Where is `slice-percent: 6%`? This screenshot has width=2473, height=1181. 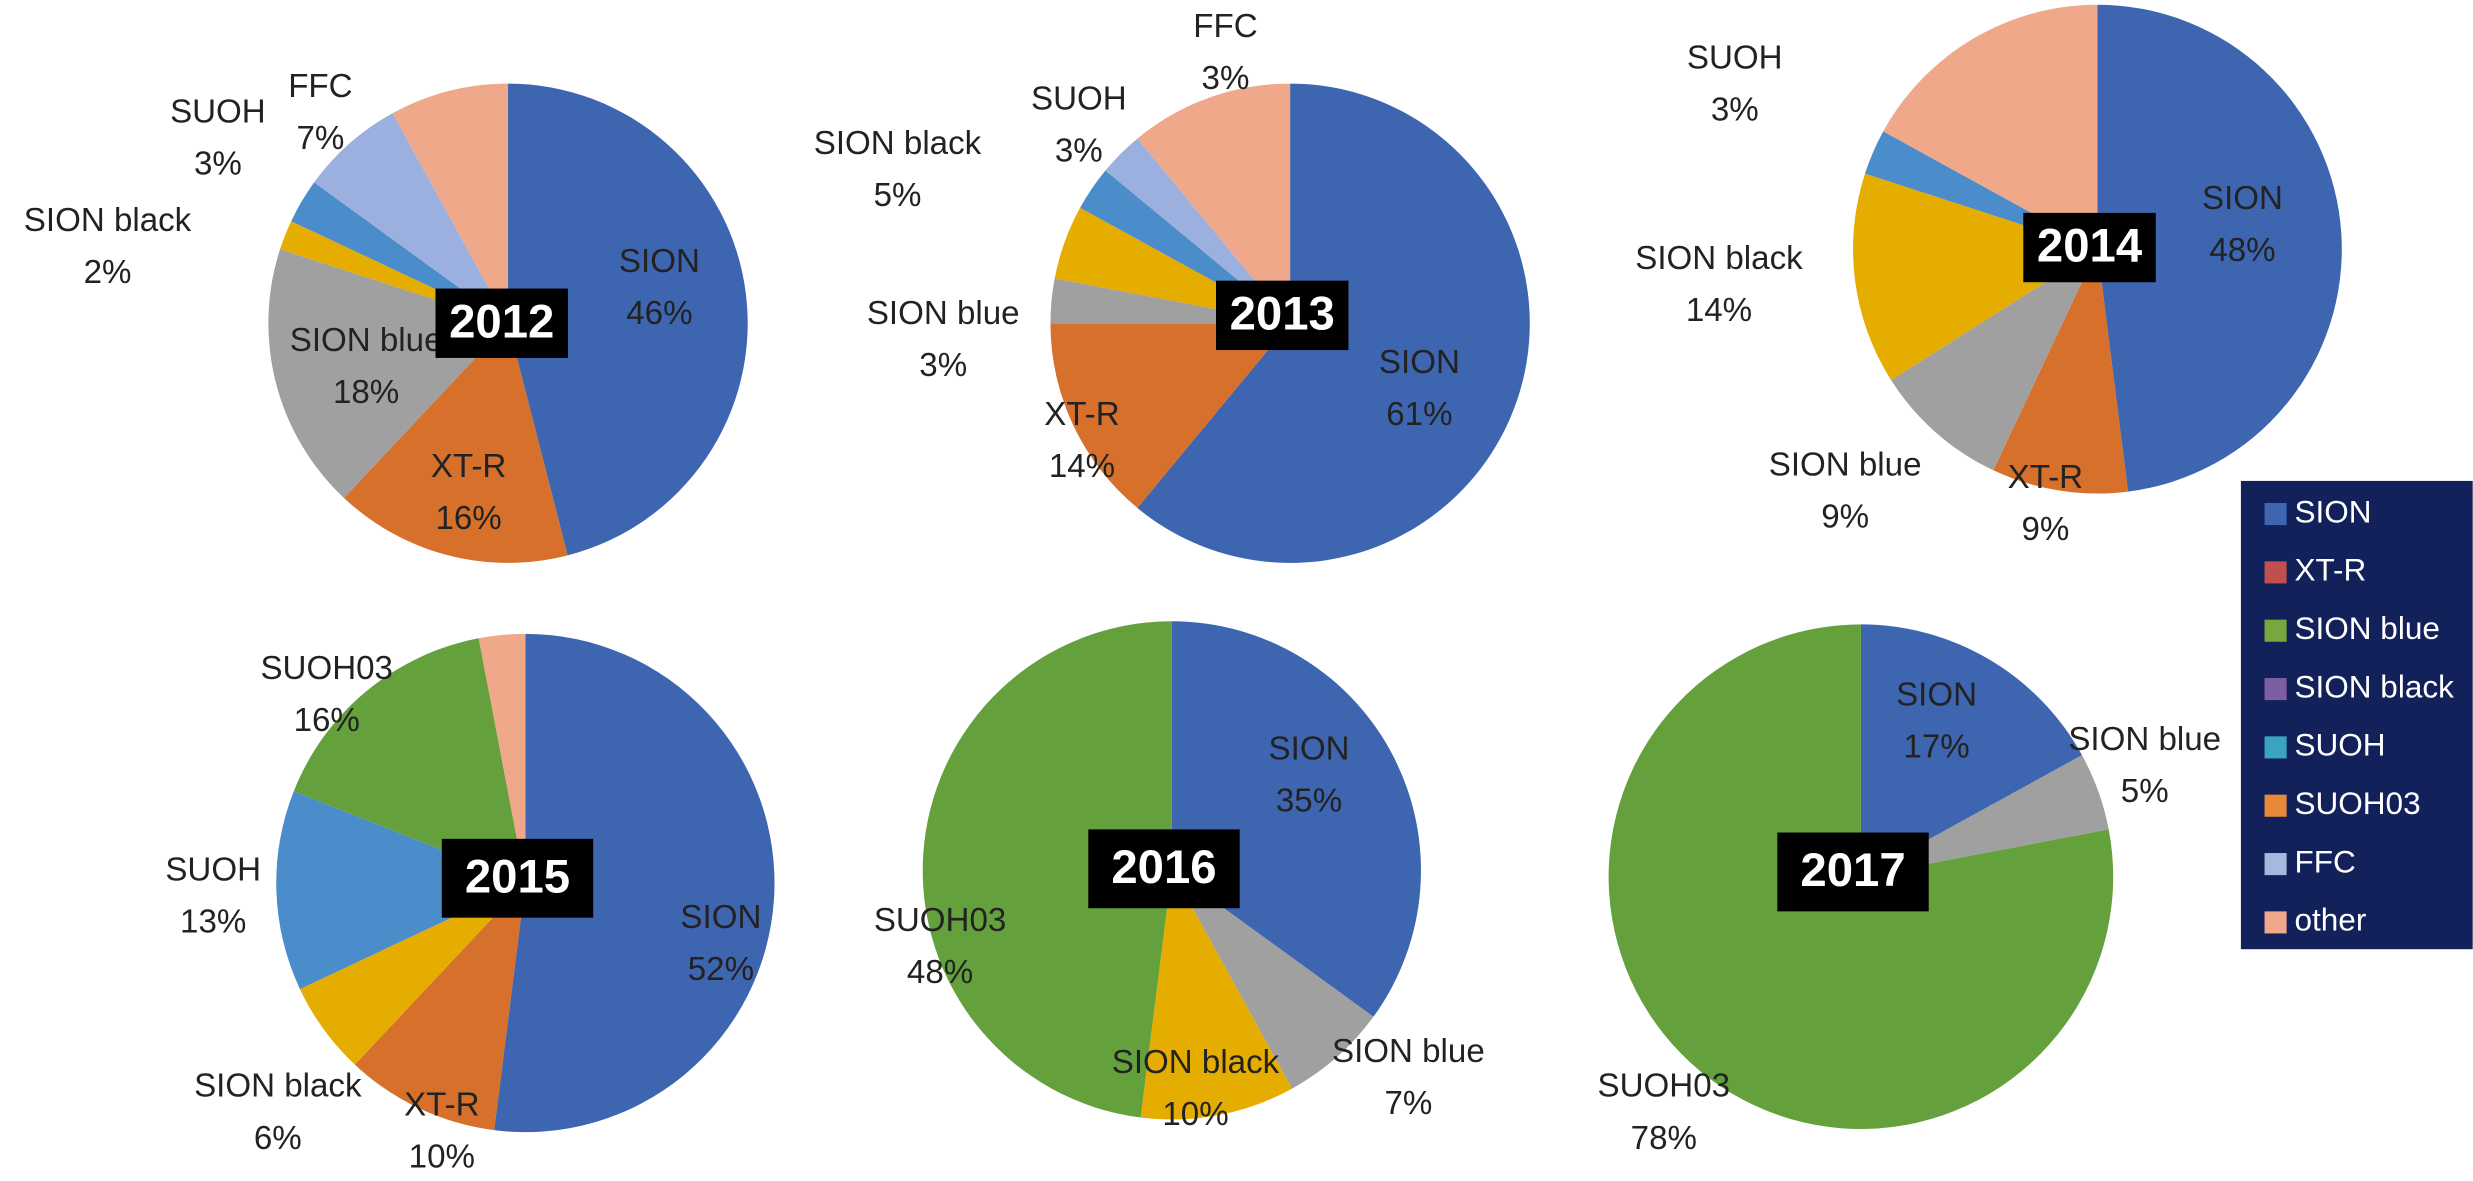 slice-percent: 6% is located at coordinates (278, 1138).